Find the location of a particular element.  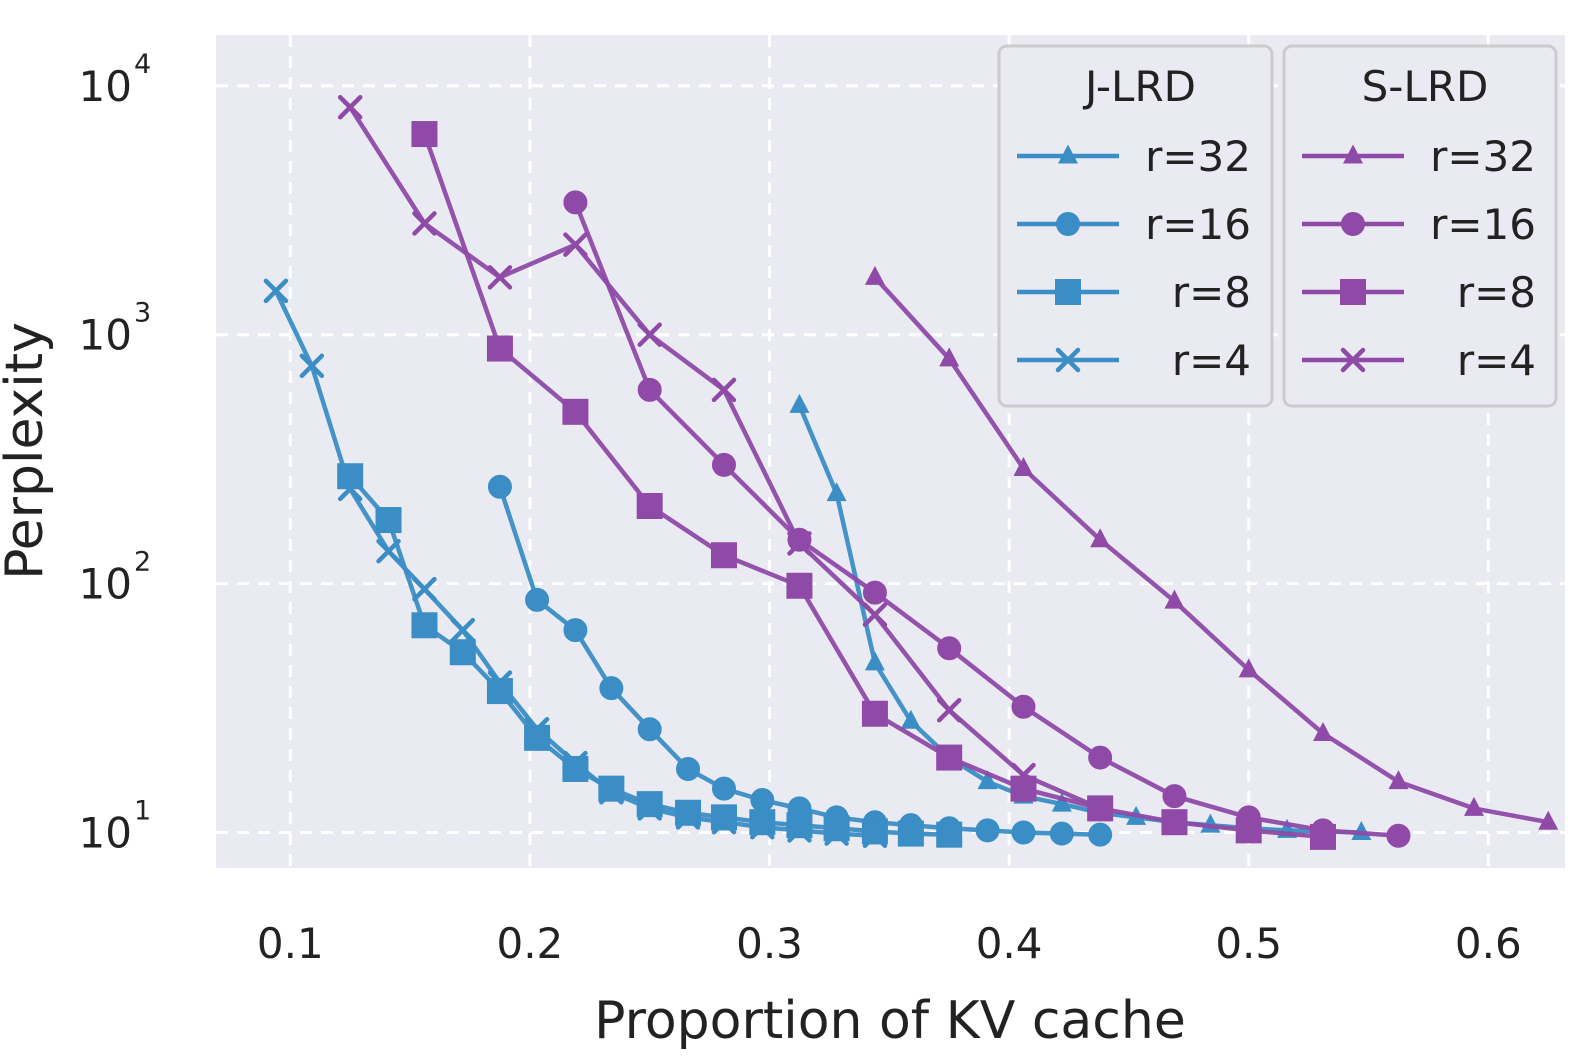

x-tick-label: 0.5 is located at coordinates (1248, 943).